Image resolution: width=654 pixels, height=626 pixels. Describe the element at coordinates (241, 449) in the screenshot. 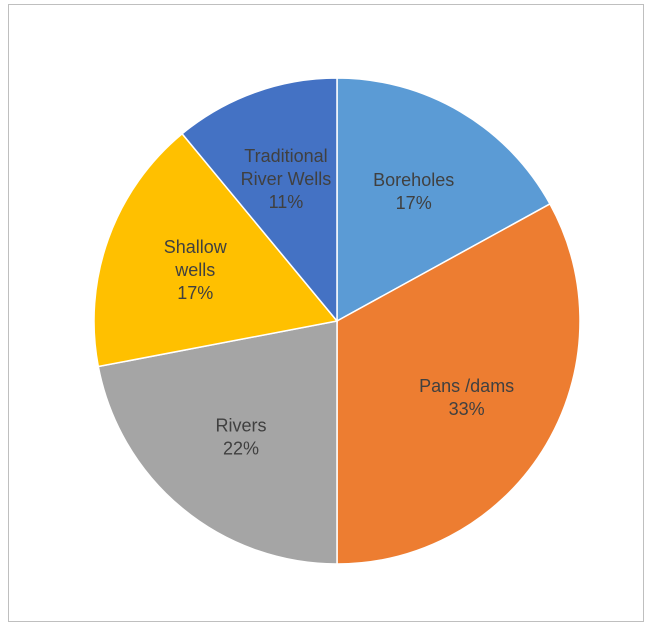

I see `slice-percent: 22%` at that location.